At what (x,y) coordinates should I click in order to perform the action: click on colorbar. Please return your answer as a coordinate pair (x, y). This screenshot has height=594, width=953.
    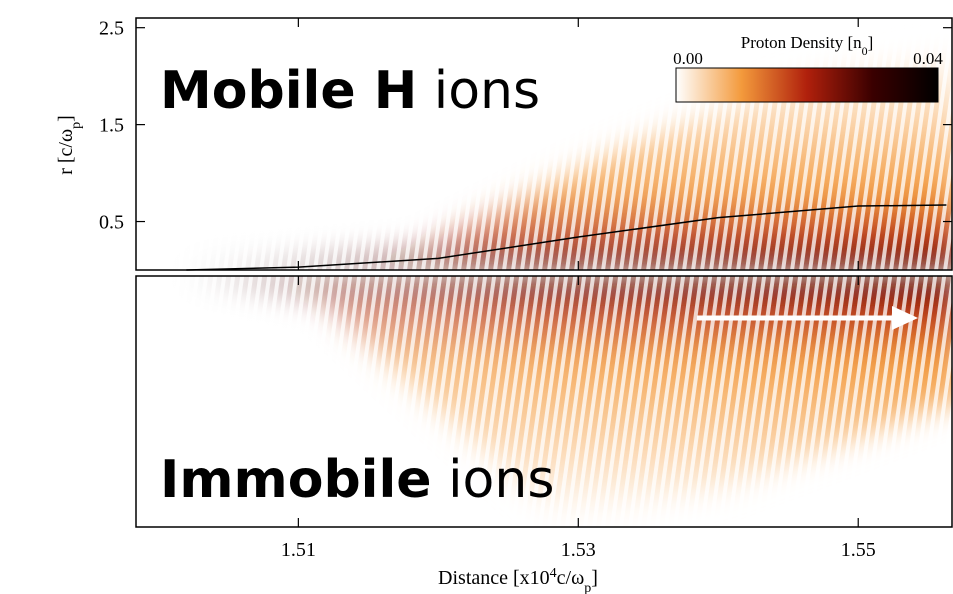
    Looking at the image, I should click on (807, 85).